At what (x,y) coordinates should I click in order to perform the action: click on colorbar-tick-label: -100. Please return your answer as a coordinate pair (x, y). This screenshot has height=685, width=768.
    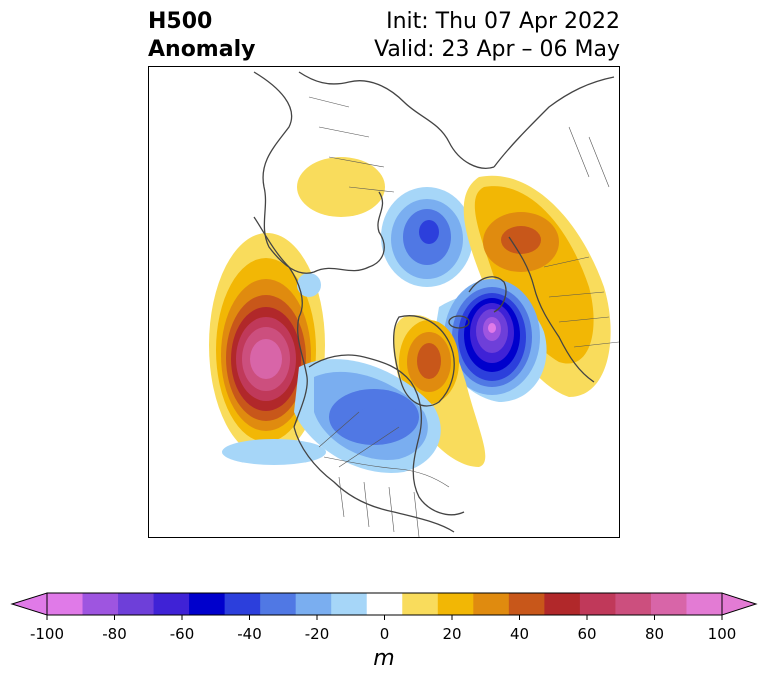
    Looking at the image, I should click on (47, 634).